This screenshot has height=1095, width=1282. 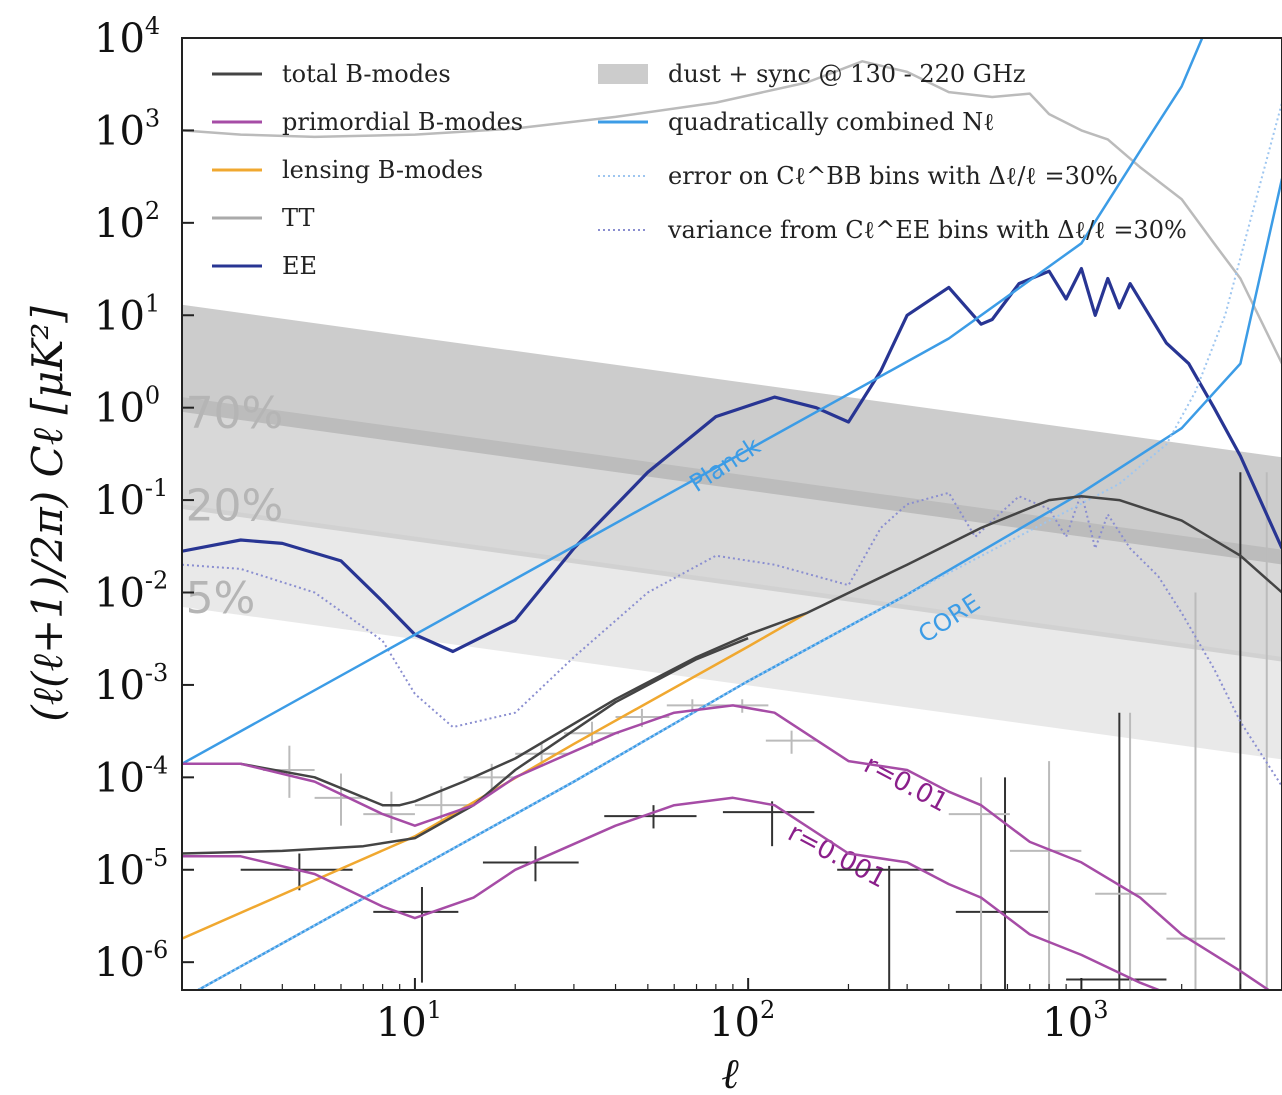 I want to click on chart-annotation: 70%, so click(x=235, y=413).